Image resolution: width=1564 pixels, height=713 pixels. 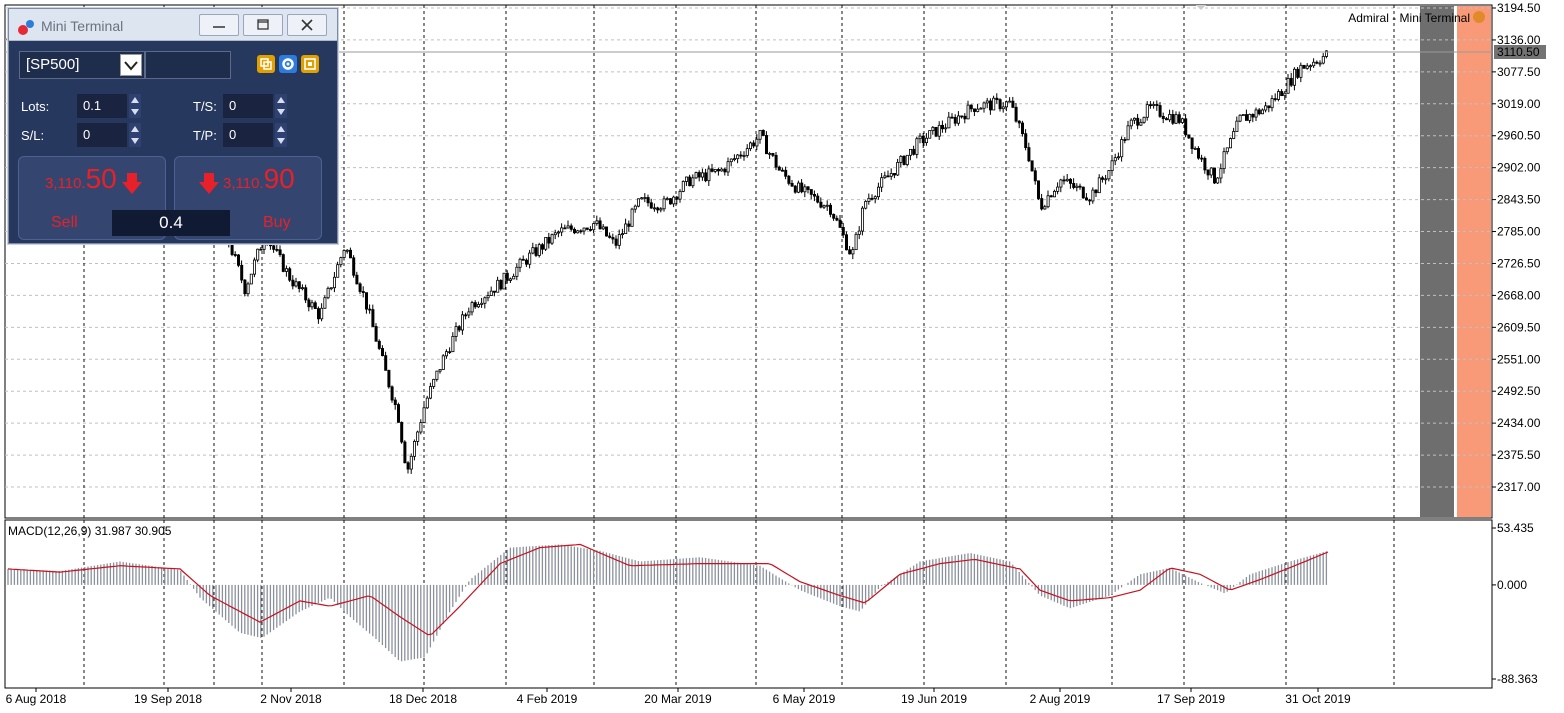 I want to click on tp-stepper, so click(x=281, y=135).